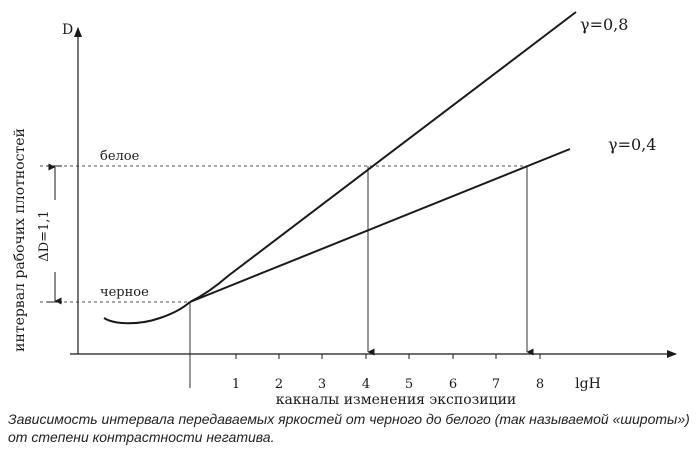 Image resolution: width=700 pixels, height=458 pixels. I want to click on x-tick-label: 6, so click(453, 384).